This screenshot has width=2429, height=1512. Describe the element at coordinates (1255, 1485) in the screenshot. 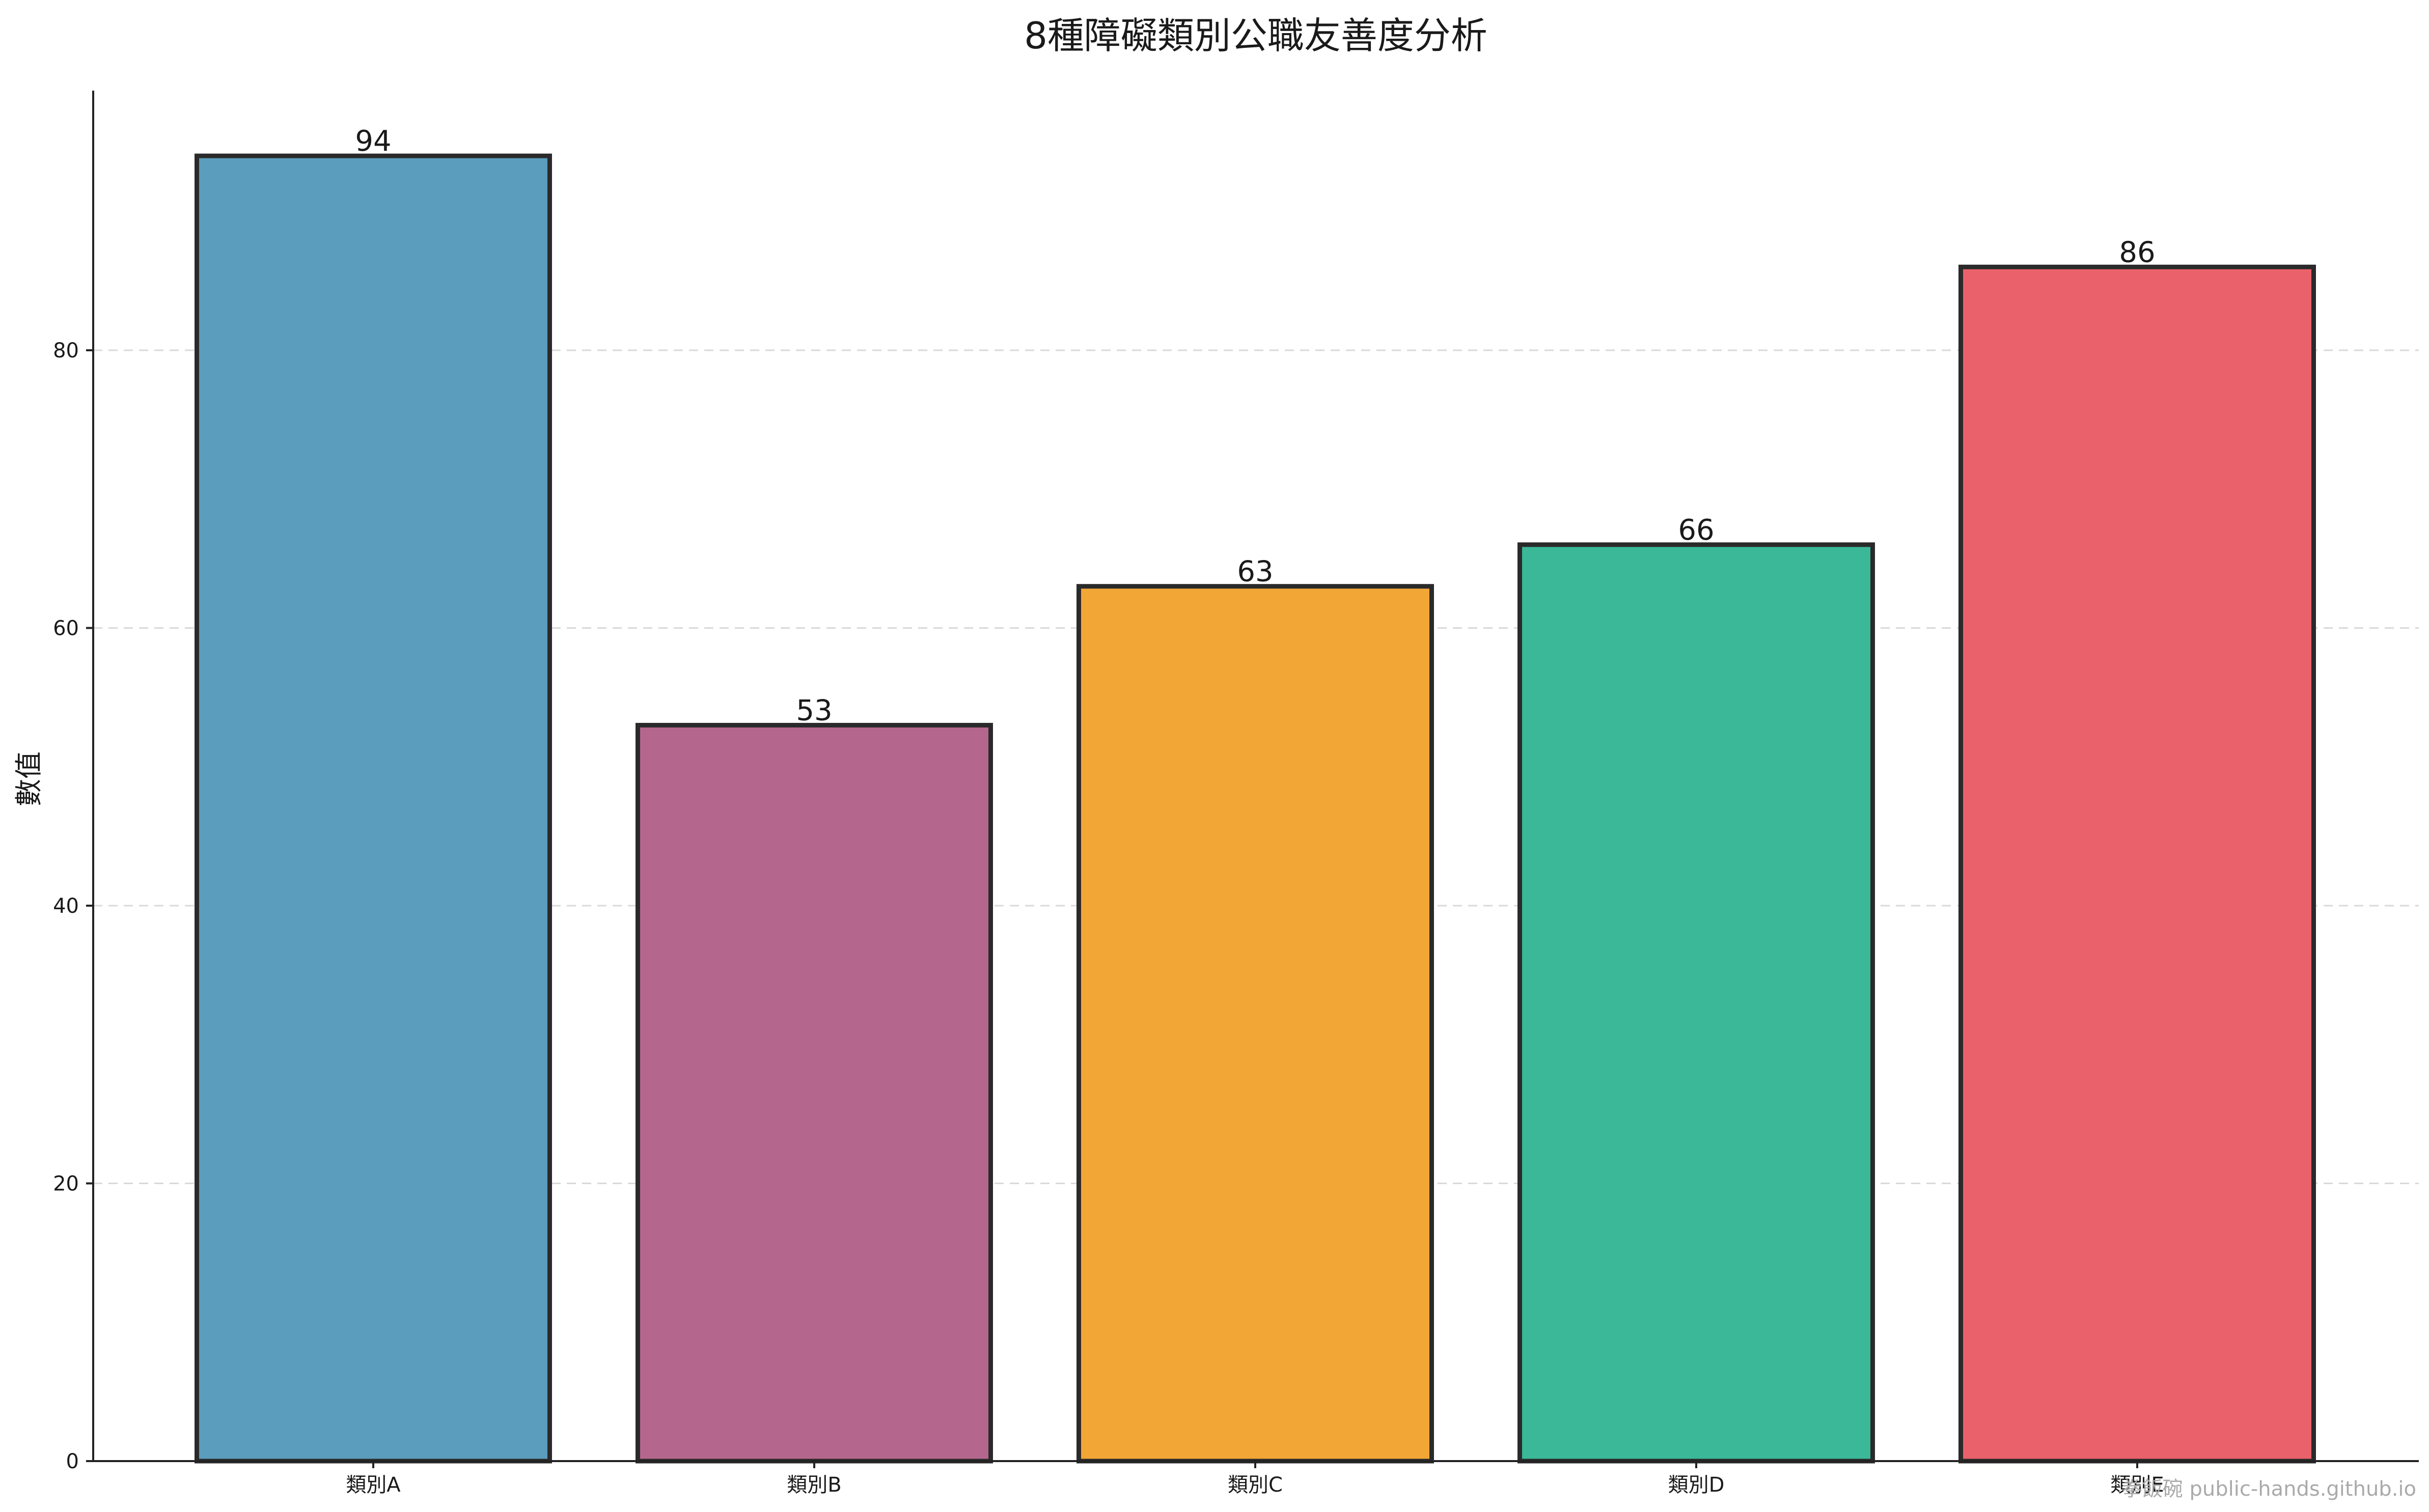

I see `x-tick-label: 類別C` at that location.